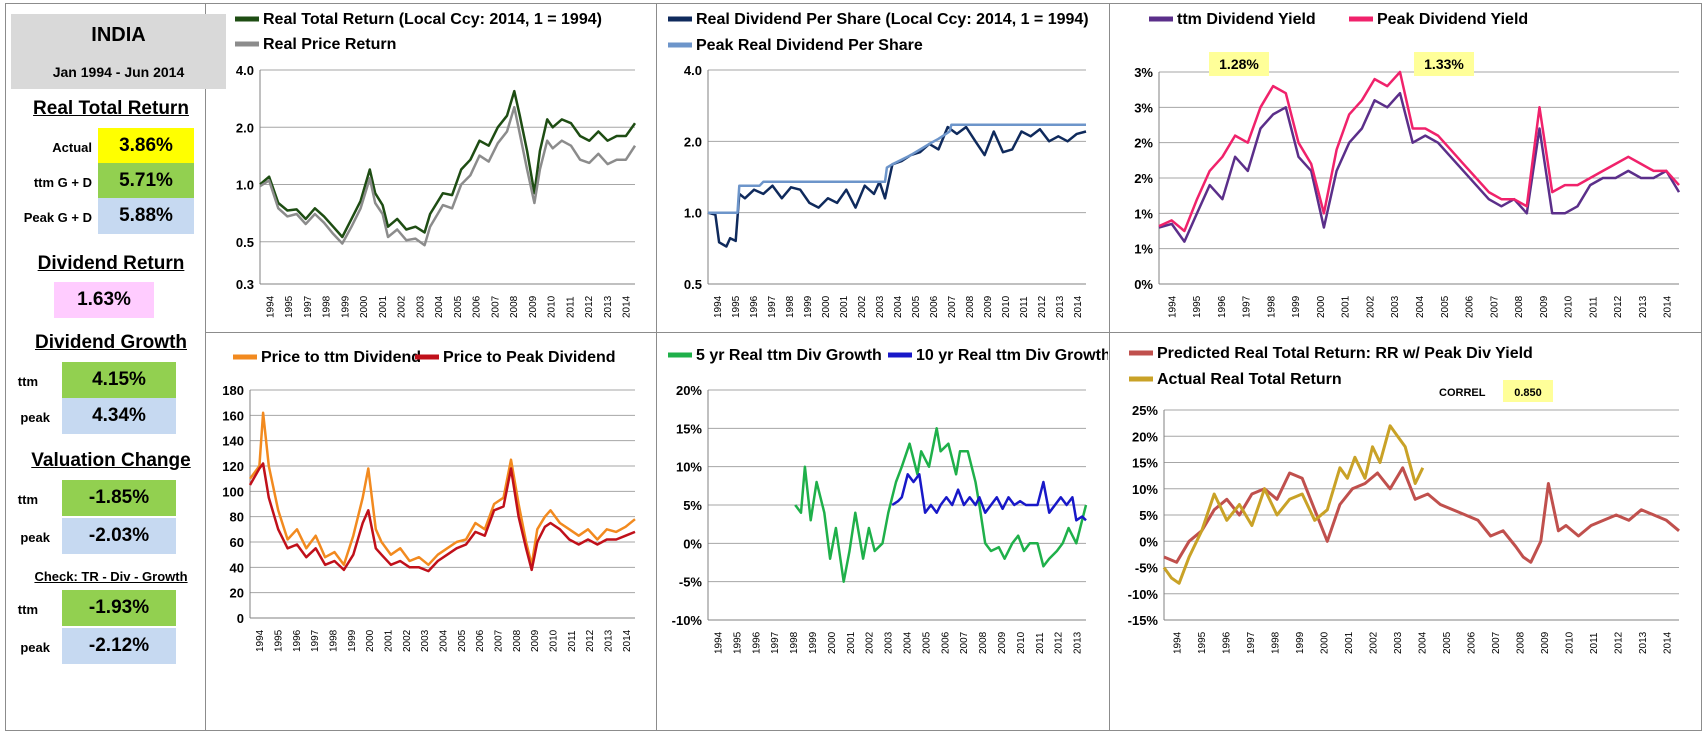 The width and height of the screenshot is (1707, 736). I want to click on x-tick-label: 1998, so click(794, 642).